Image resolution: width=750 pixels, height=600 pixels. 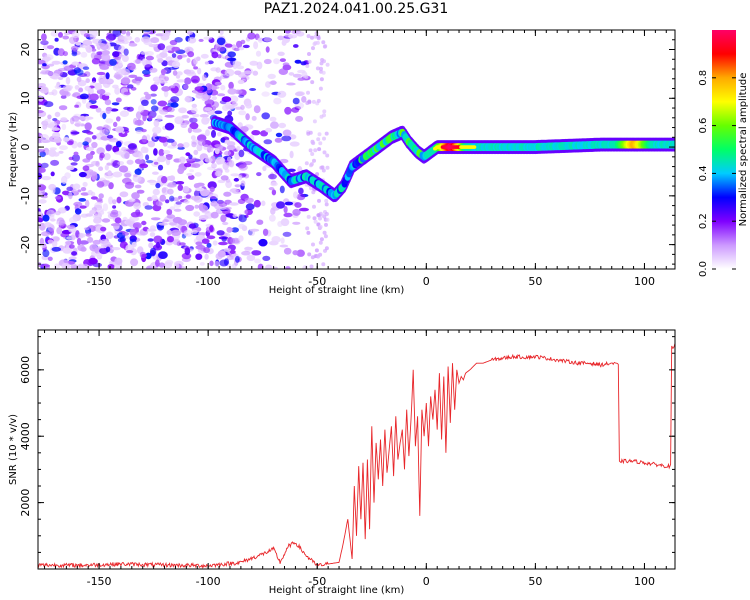 I want to click on colorbar-tick-label: 0.8, so click(x=703, y=78).